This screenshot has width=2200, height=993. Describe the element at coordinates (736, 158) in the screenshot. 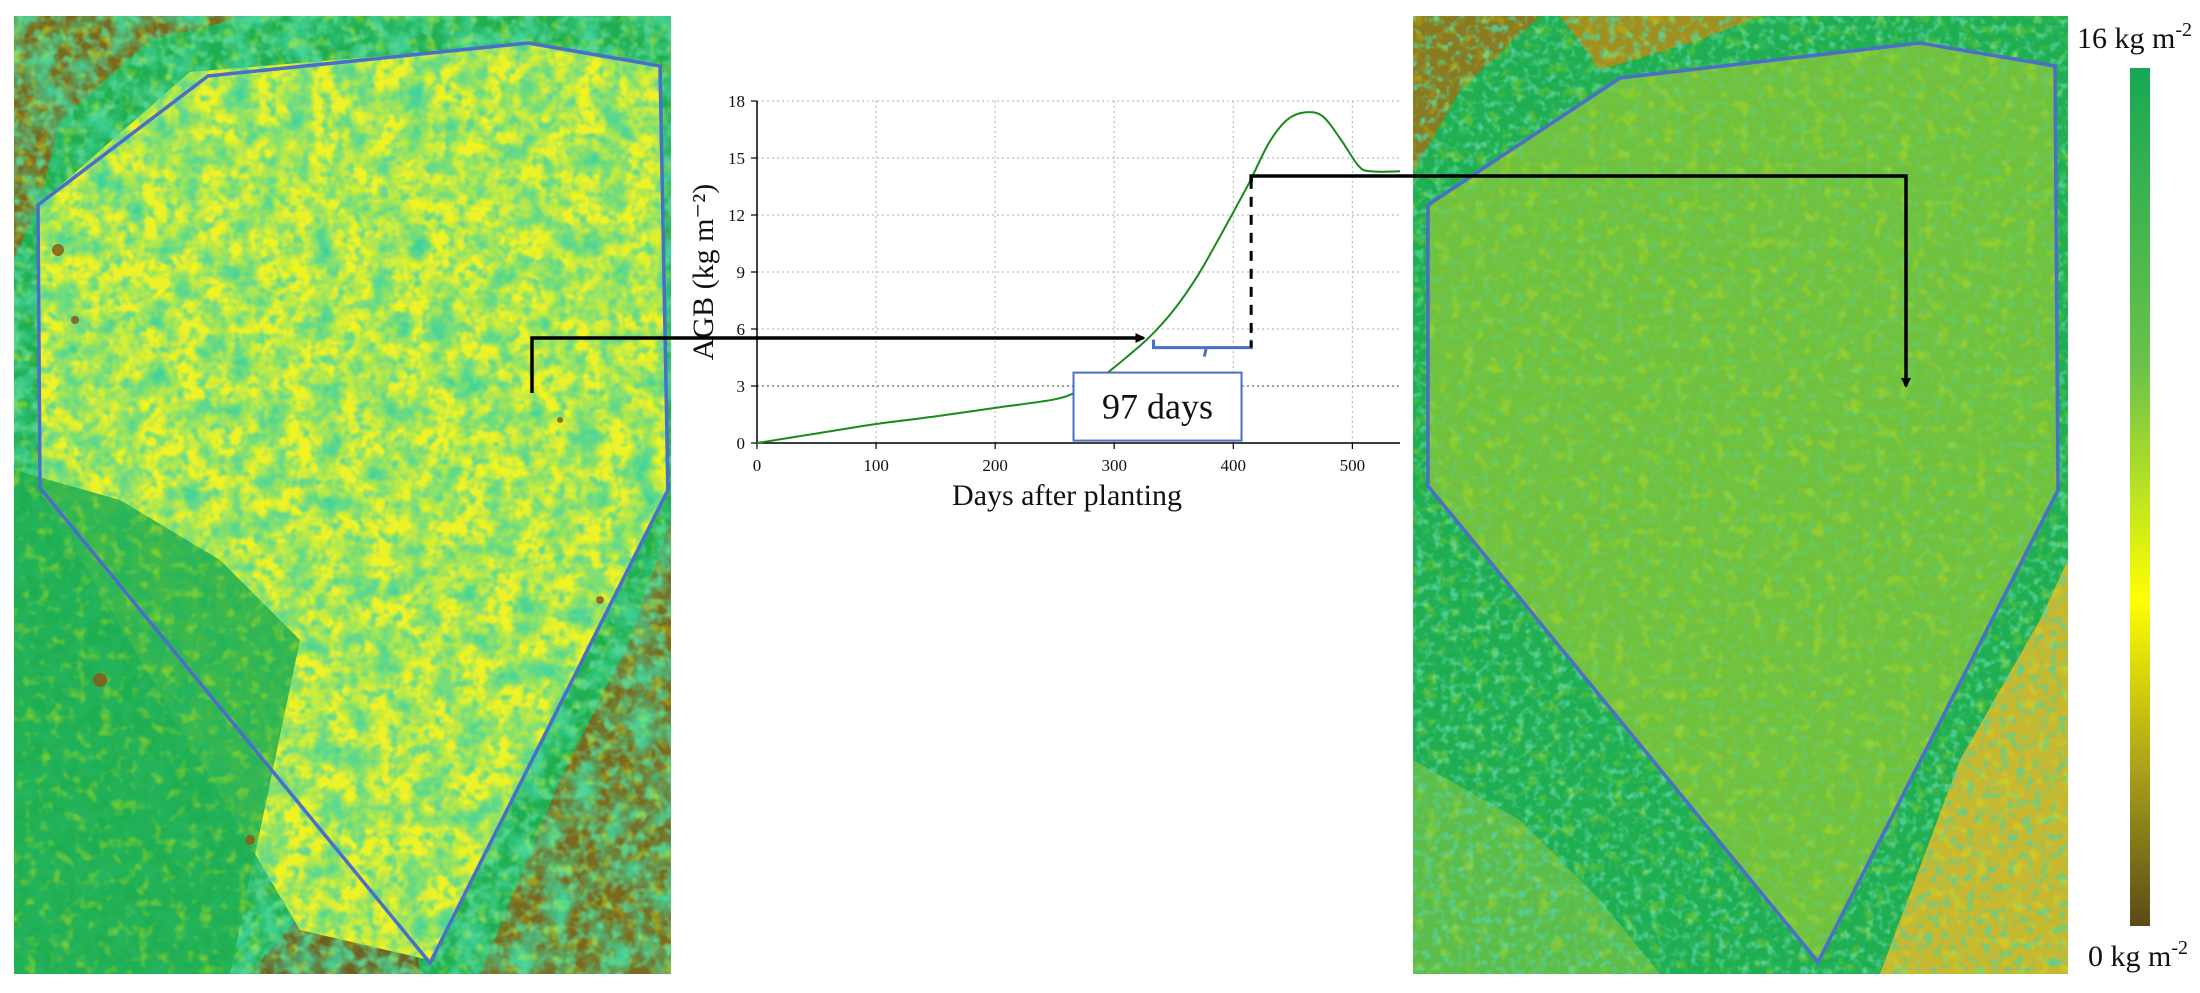

I see `y-tick-label: 15` at that location.